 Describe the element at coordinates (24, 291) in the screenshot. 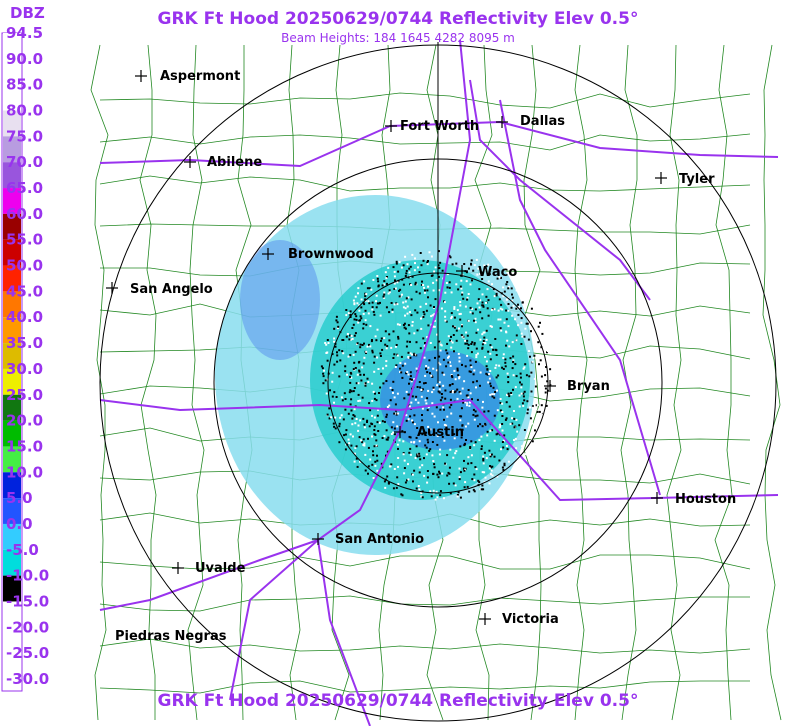

I see `colorbar-label: 45.0` at that location.